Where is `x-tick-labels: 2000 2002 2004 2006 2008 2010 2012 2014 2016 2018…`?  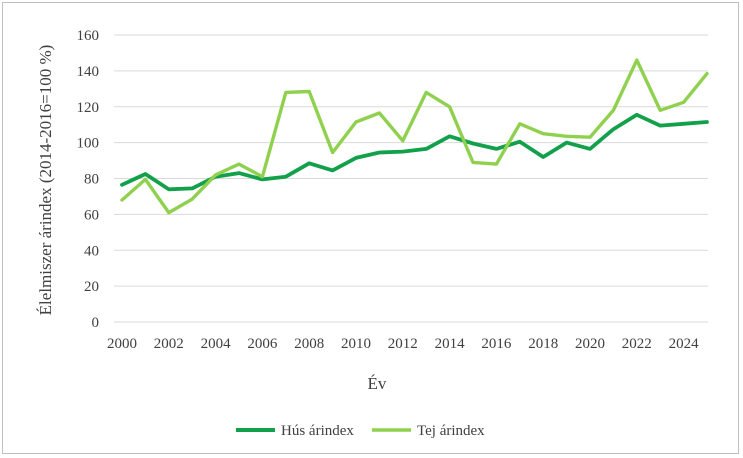
x-tick-labels: 2000 2002 2004 2006 2008 2010 2012 2014 2016 2018… is located at coordinates (403, 344).